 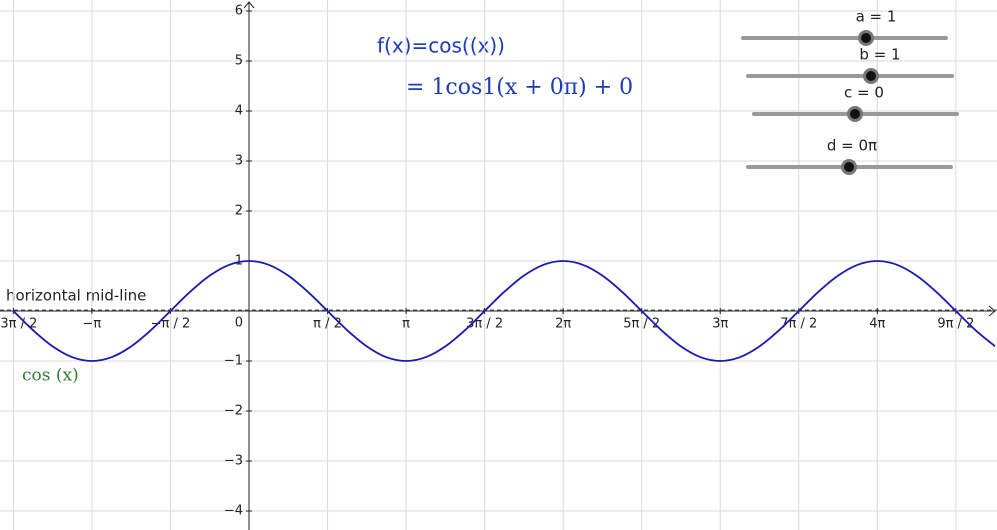 What do you see at coordinates (239, 11) in the screenshot?
I see `y-tick-label: 6` at bounding box center [239, 11].